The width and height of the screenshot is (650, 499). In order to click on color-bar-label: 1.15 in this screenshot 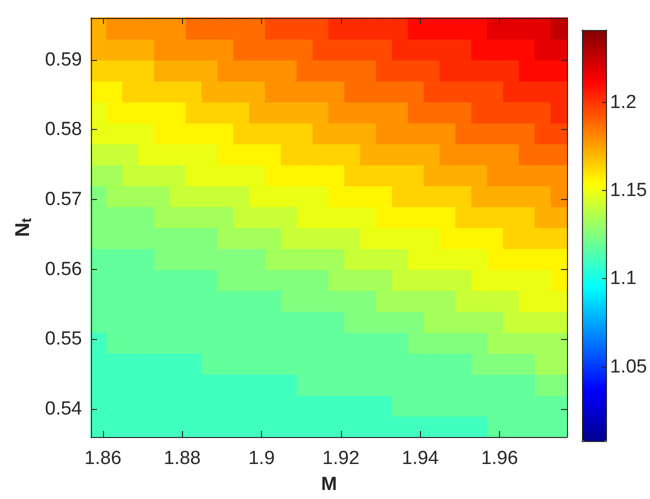, I will do `click(629, 191)`.